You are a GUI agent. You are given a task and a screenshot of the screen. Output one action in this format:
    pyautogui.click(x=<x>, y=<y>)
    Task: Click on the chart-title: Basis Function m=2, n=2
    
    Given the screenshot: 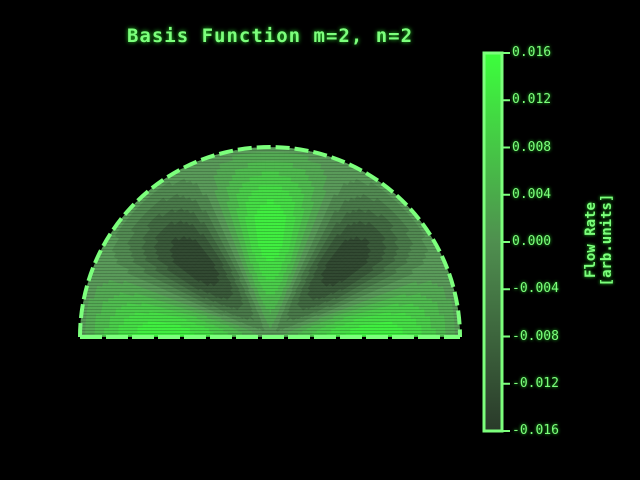 What is the action you would take?
    pyautogui.click(x=270, y=36)
    